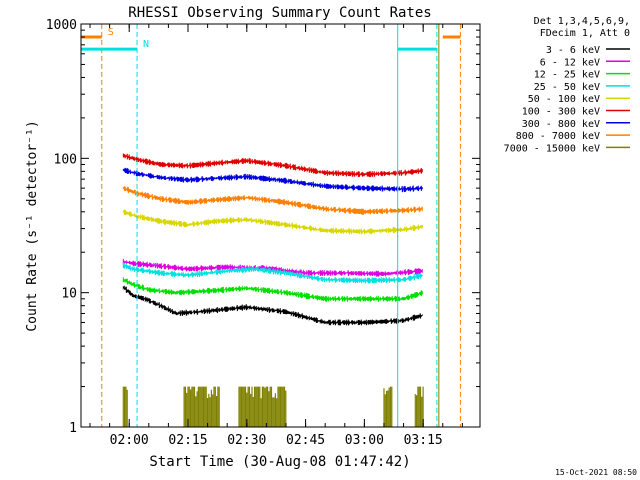 The width and height of the screenshot is (640, 480). What do you see at coordinates (567, 87) in the screenshot?
I see `legend-label: 25 - 50 keV` at bounding box center [567, 87].